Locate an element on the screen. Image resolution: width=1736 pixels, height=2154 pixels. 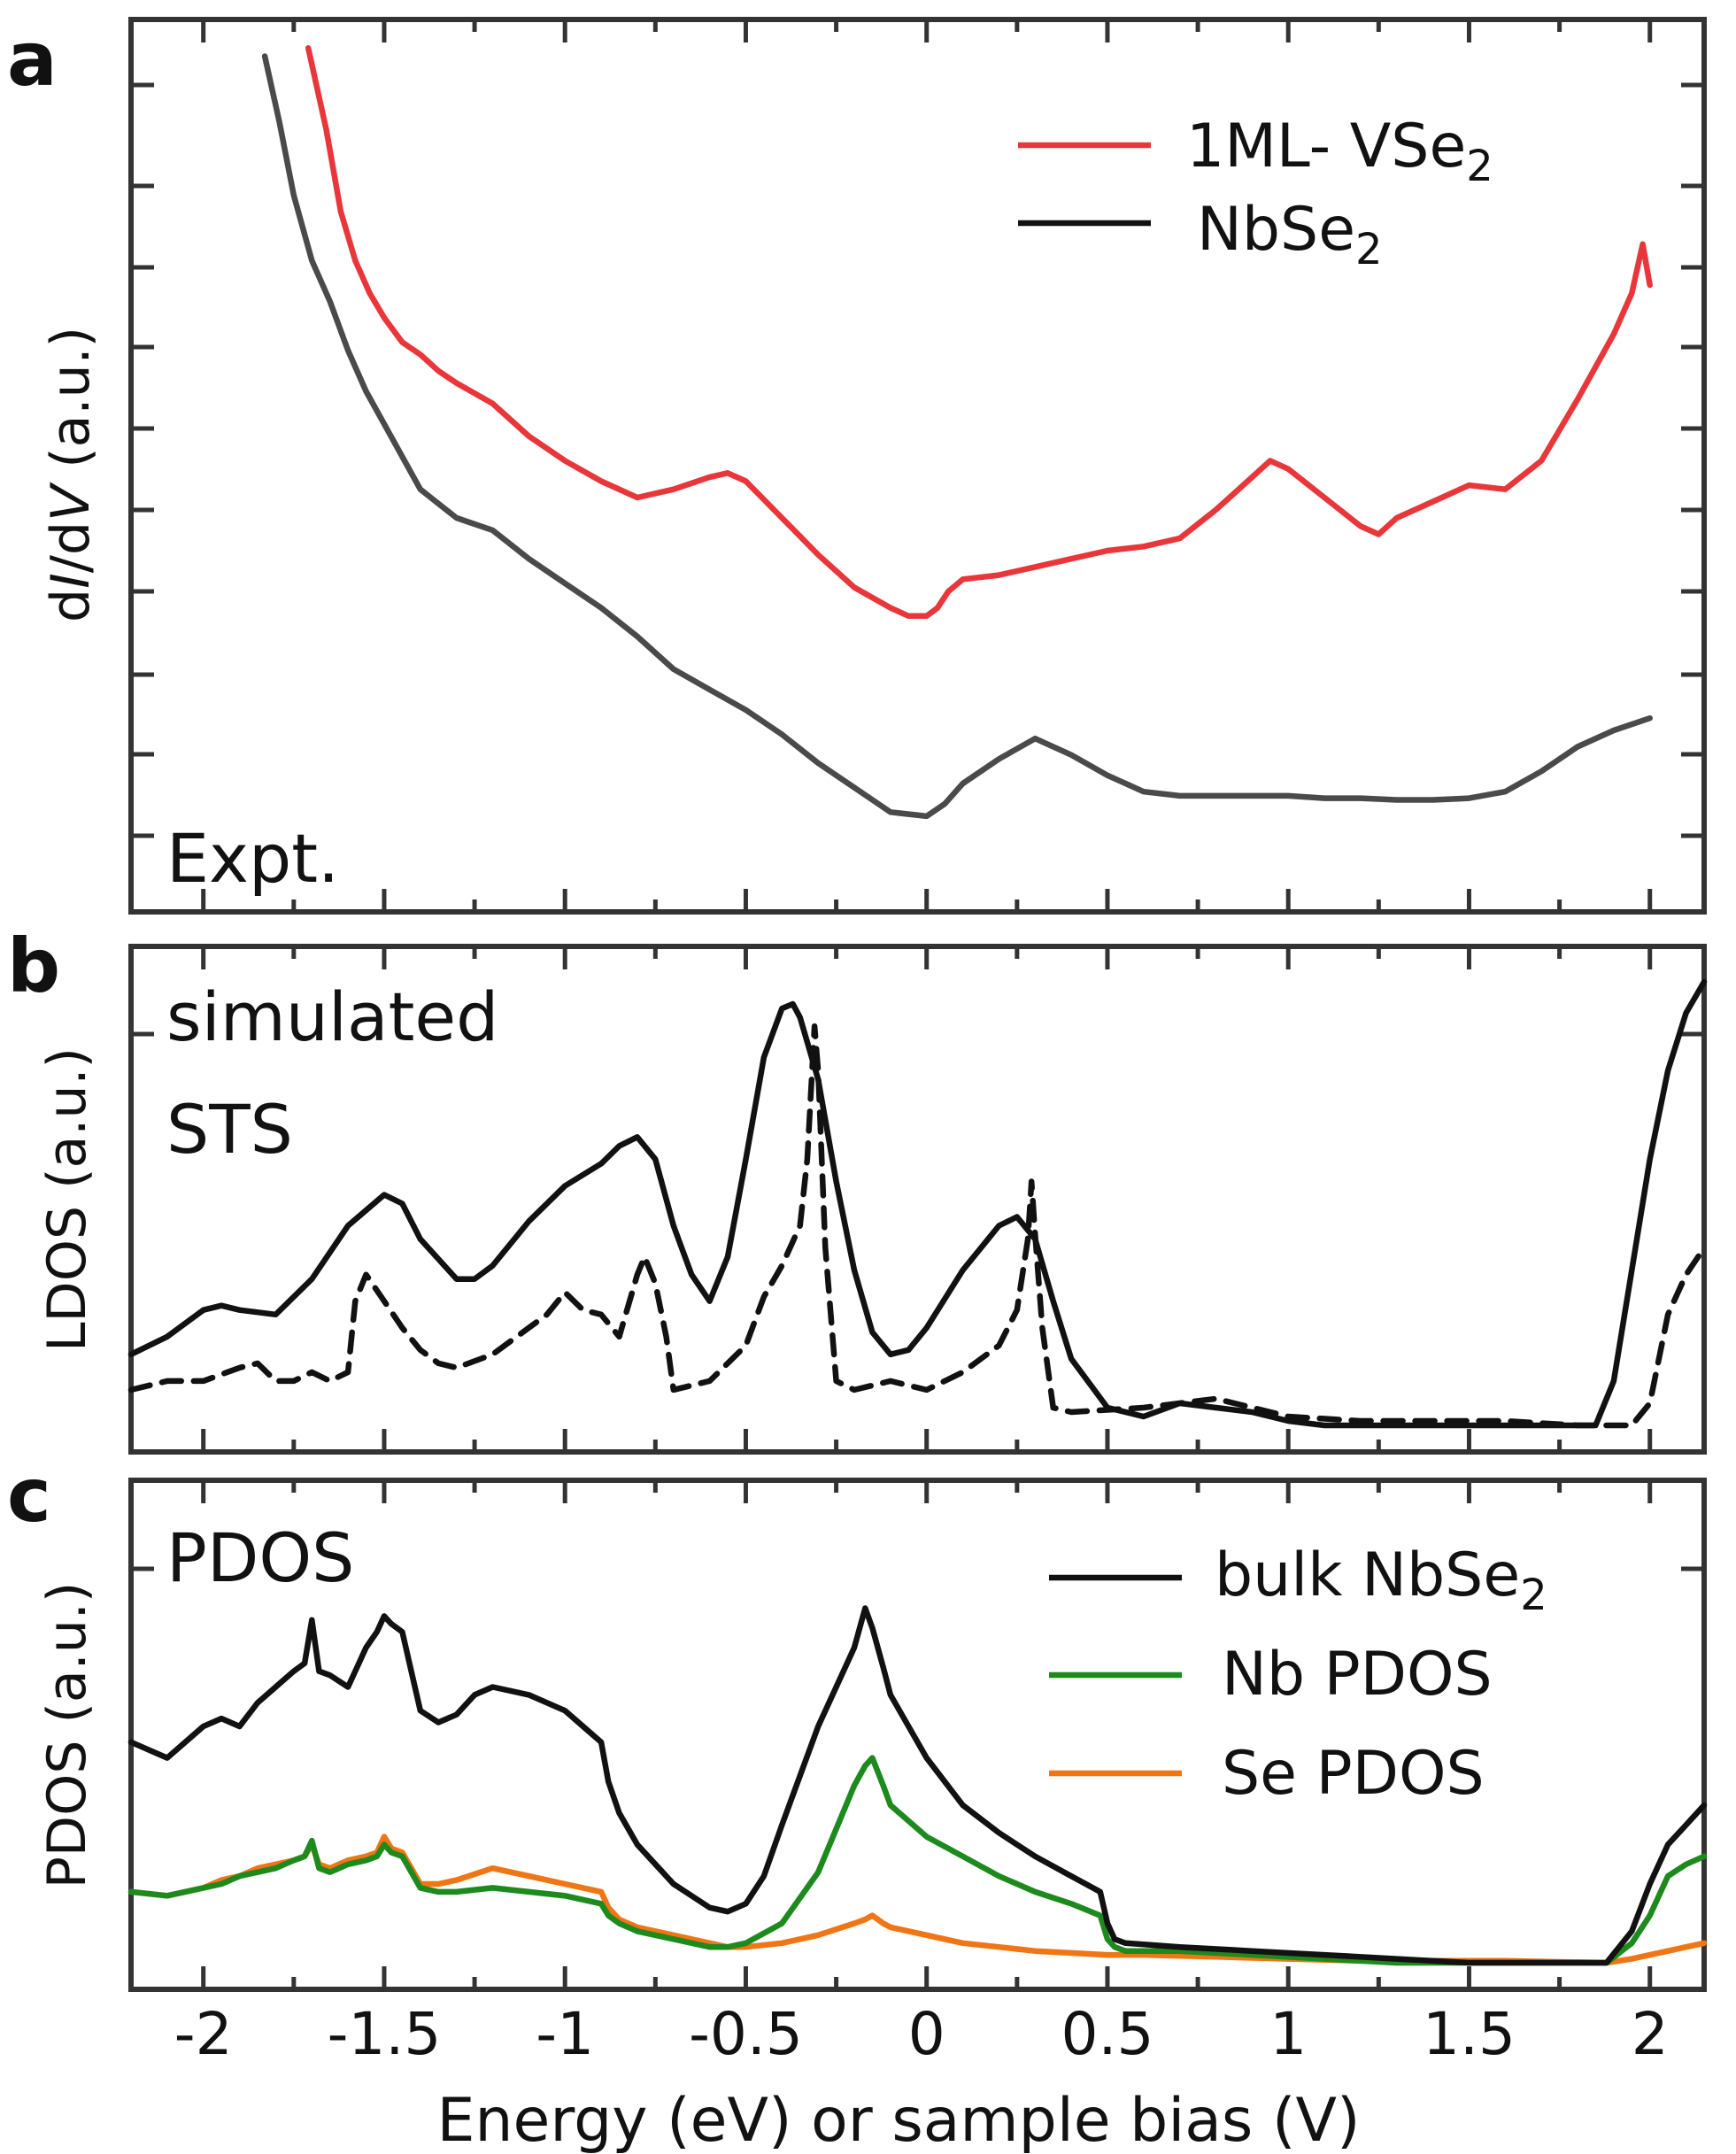
legend-label-bulk-nbse2-main: bulk NbSe is located at coordinates (1368, 1575).